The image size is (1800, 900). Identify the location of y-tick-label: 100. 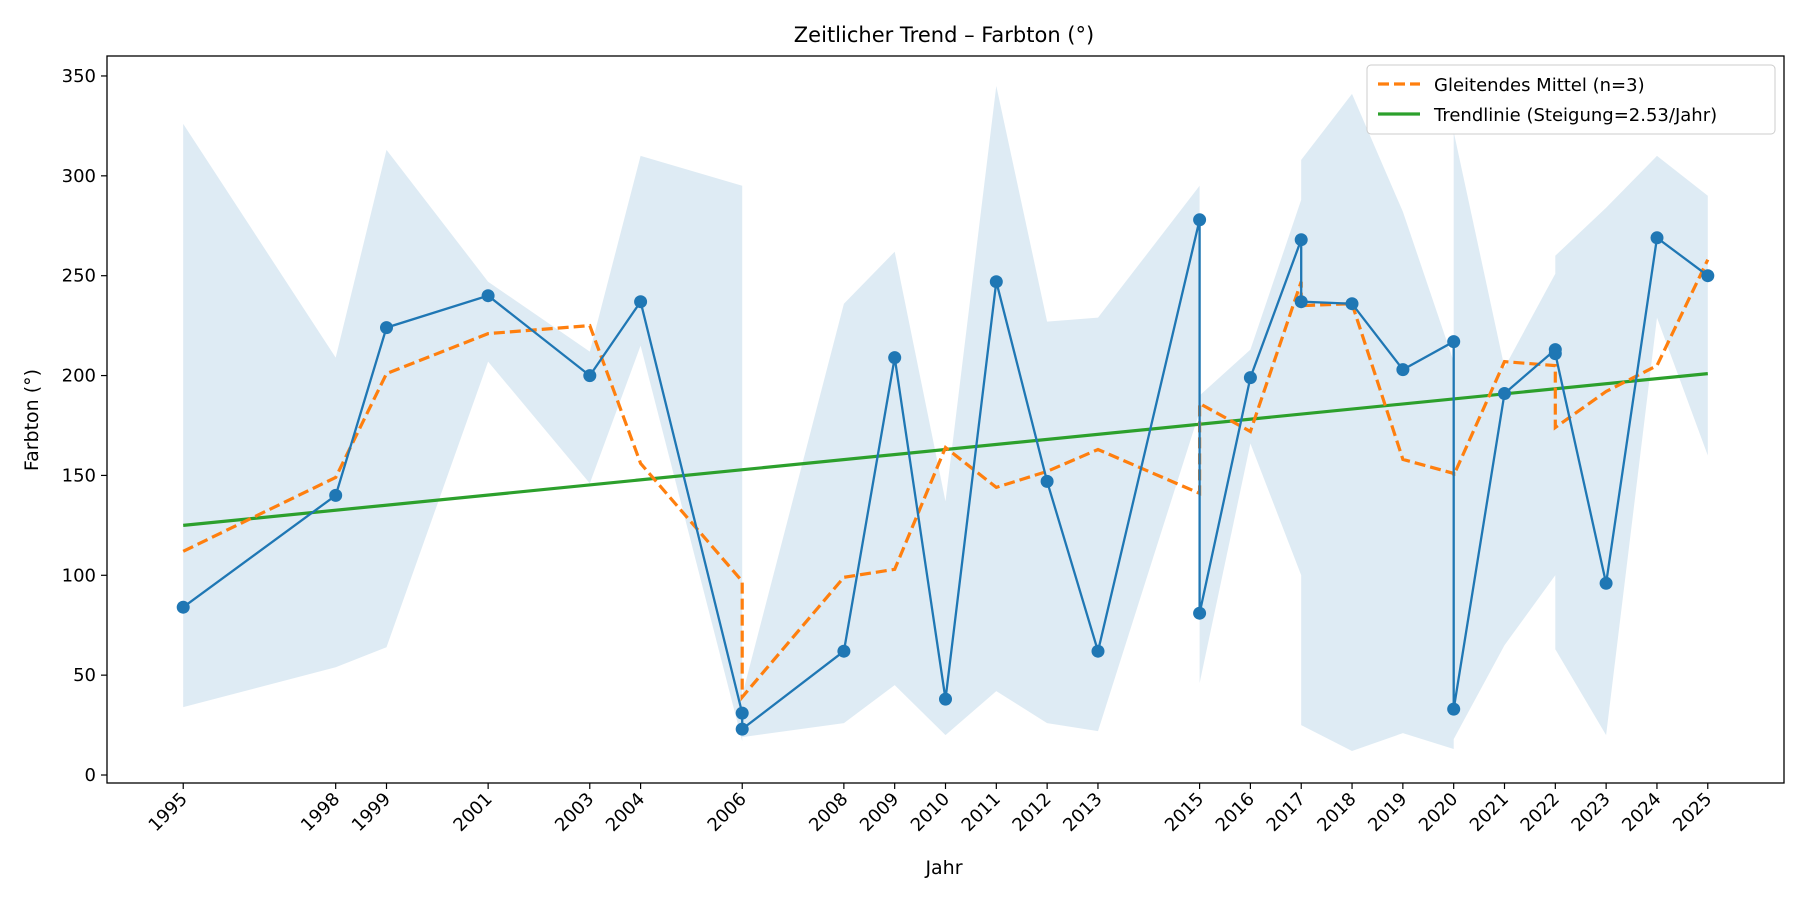
(79, 575).